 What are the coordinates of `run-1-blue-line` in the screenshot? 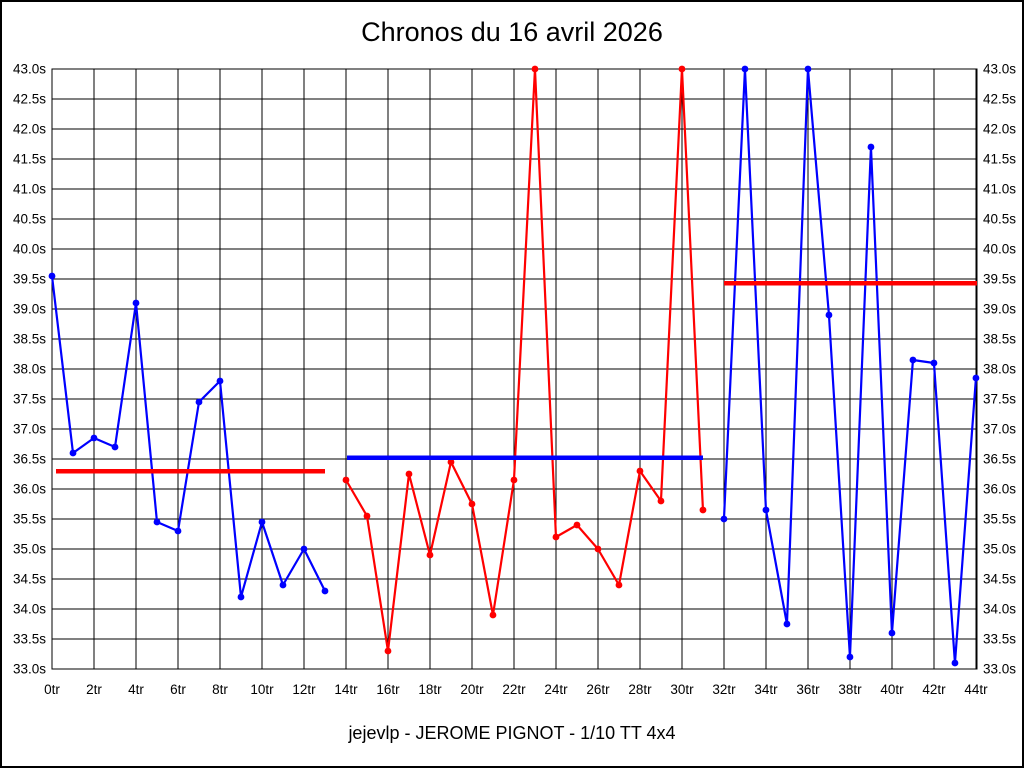 It's located at (188, 437).